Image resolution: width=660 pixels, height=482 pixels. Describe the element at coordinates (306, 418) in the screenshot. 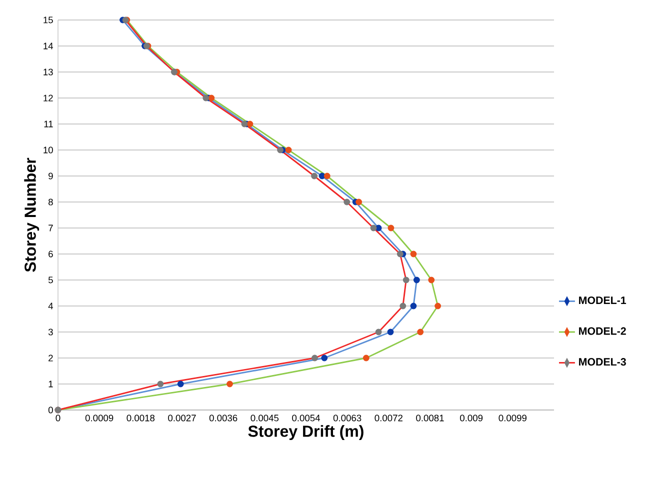

I see `x-tick-label: 0.0054` at that location.